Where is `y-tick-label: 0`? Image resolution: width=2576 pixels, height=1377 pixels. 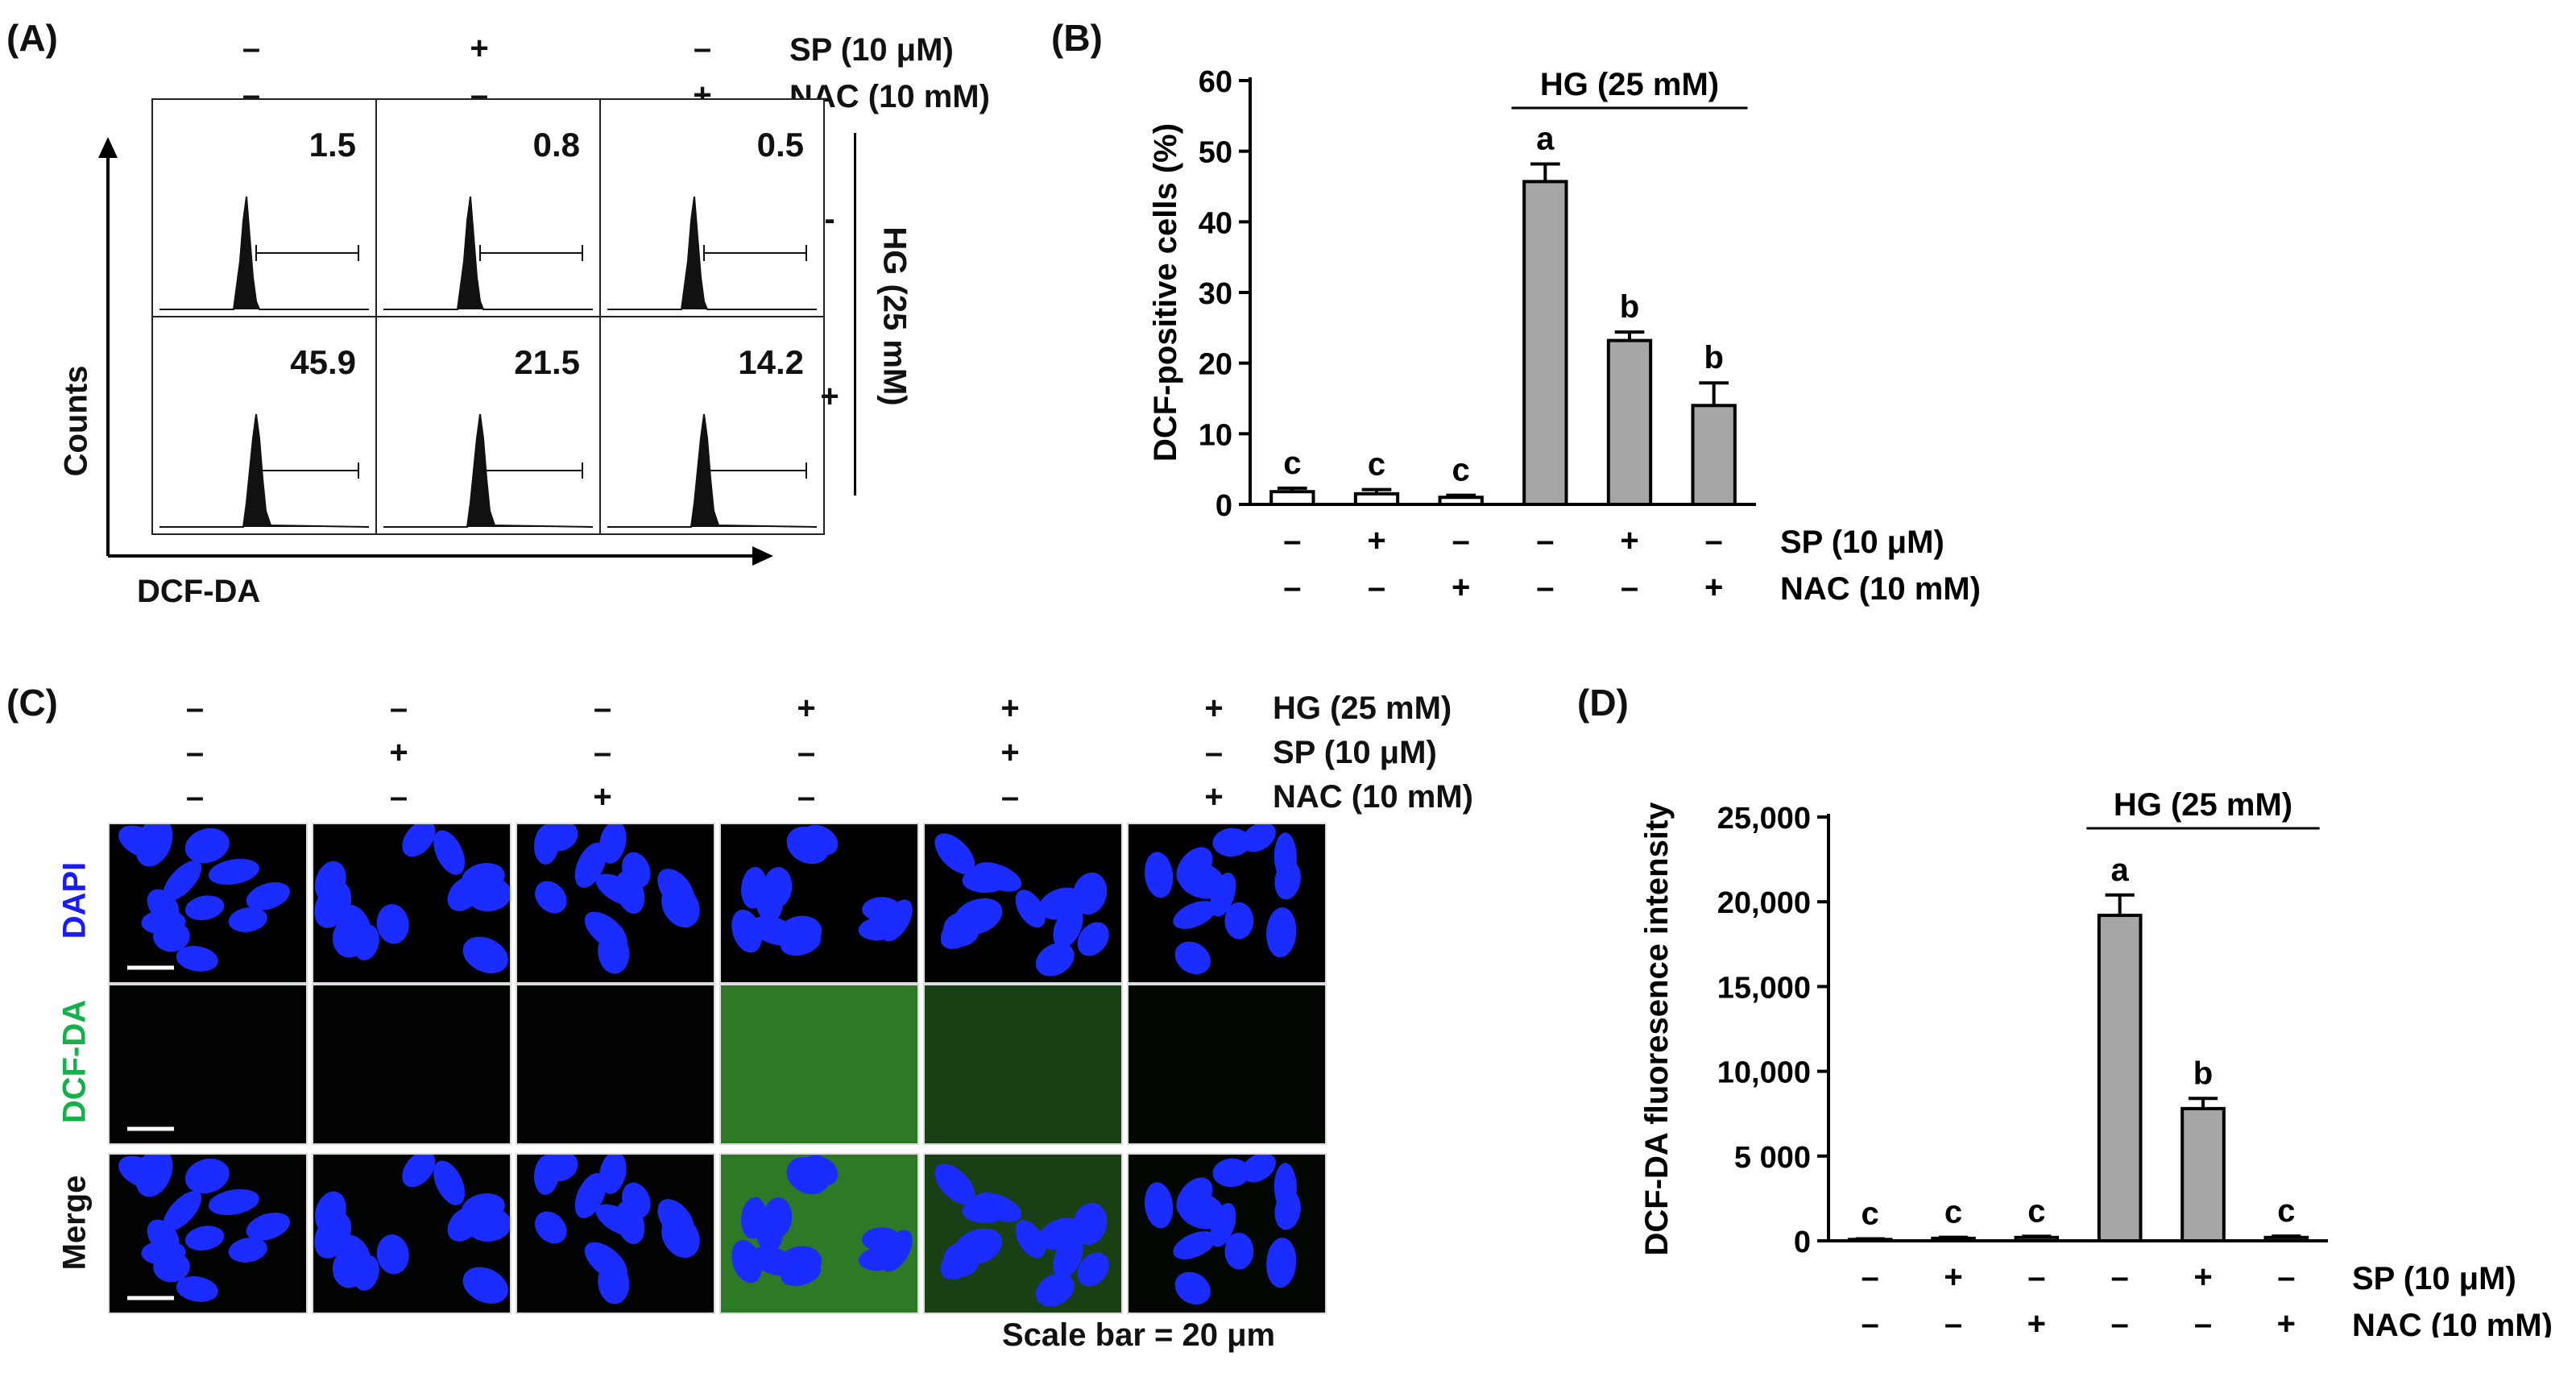
y-tick-label: 0 is located at coordinates (1224, 506).